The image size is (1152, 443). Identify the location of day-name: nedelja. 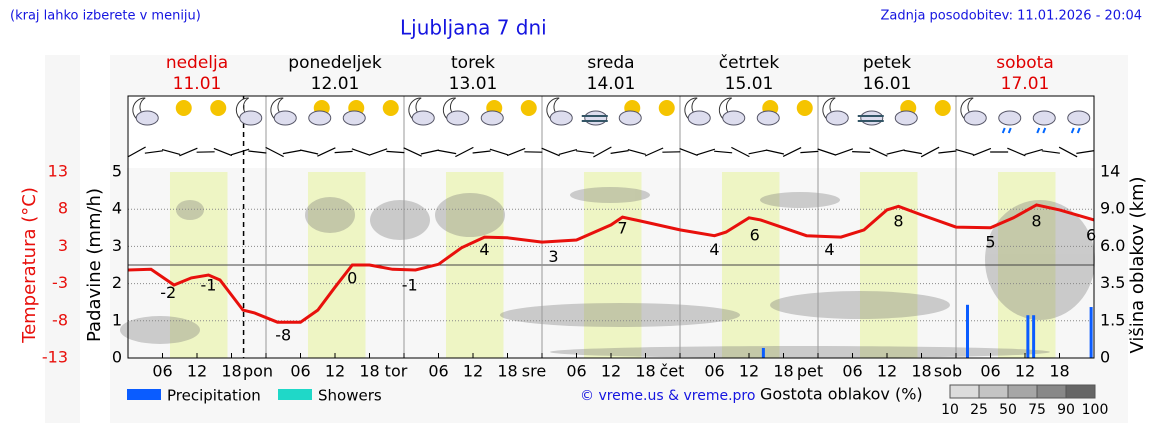
(197, 63).